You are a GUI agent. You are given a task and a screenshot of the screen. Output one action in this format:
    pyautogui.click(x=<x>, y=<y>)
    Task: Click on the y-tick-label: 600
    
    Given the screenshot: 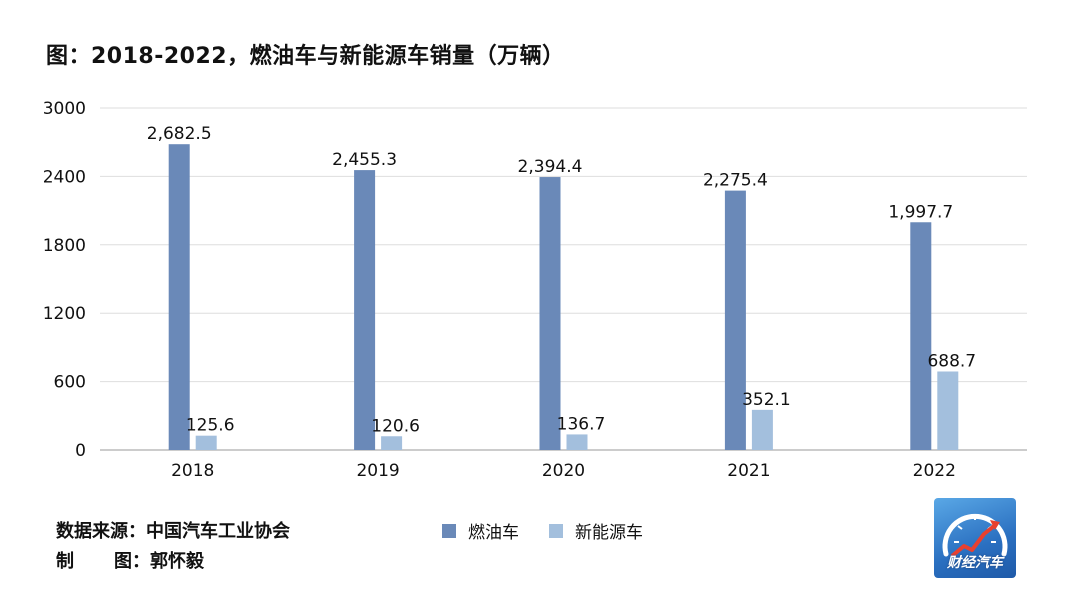 What is the action you would take?
    pyautogui.click(x=70, y=383)
    